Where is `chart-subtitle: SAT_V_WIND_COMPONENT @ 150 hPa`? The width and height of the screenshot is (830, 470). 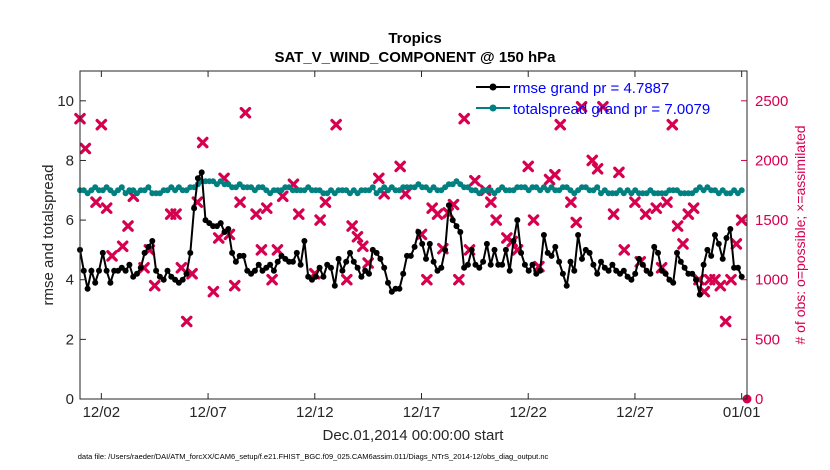 chart-subtitle: SAT_V_WIND_COMPONENT @ 150 hPa is located at coordinates (415, 57).